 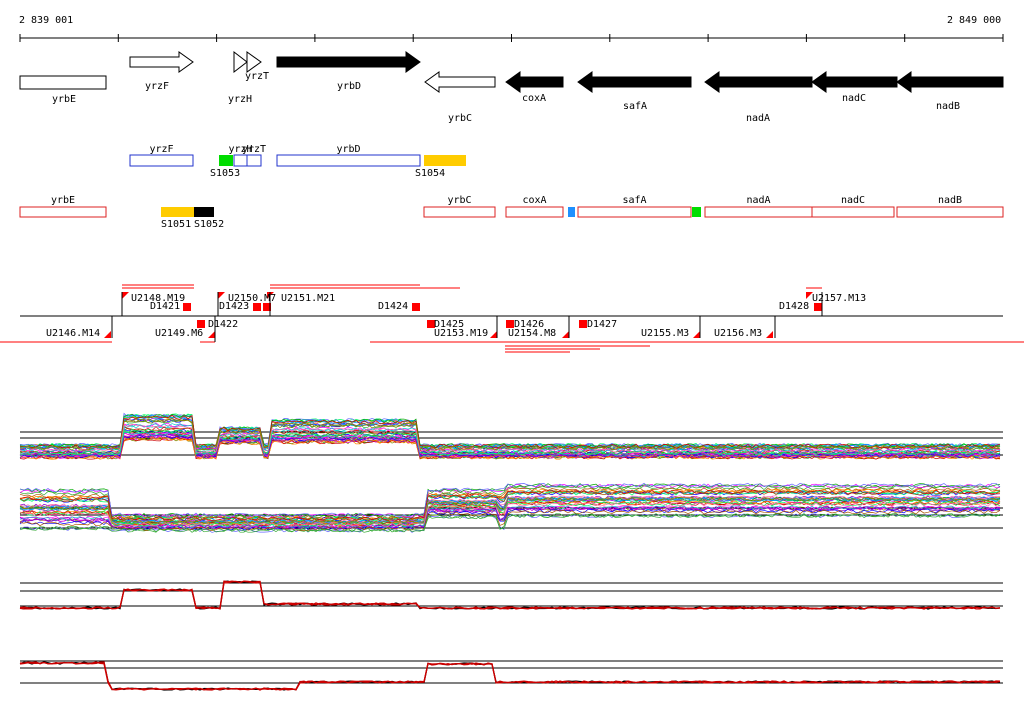 What do you see at coordinates (158, 298) in the screenshot?
I see `feature-label: U2148.M19` at bounding box center [158, 298].